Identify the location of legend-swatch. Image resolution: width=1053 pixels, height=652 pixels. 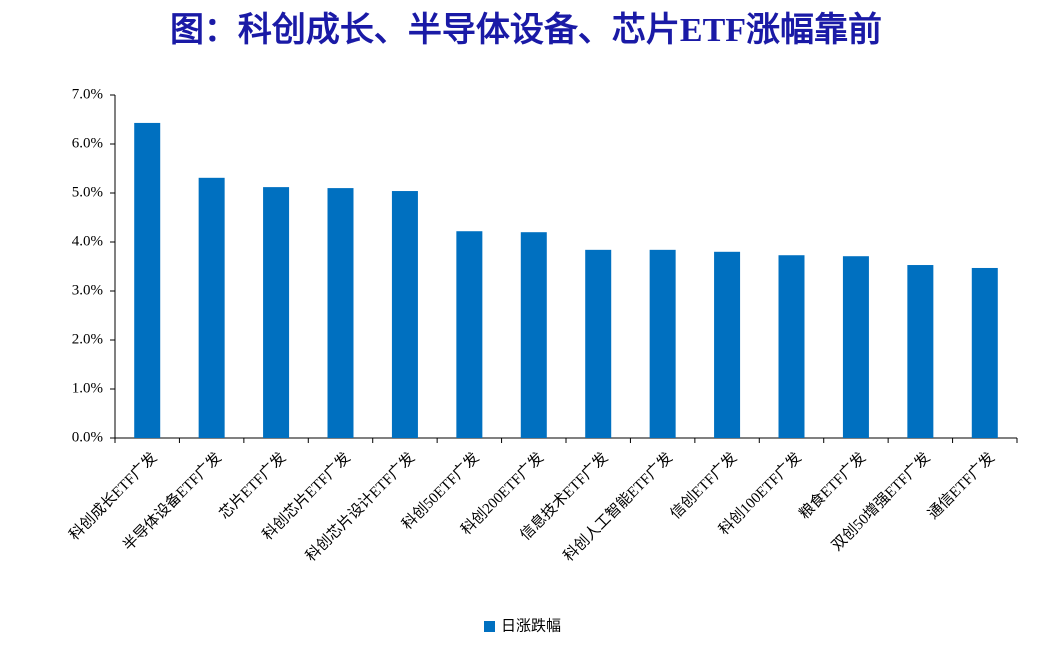
(489, 626).